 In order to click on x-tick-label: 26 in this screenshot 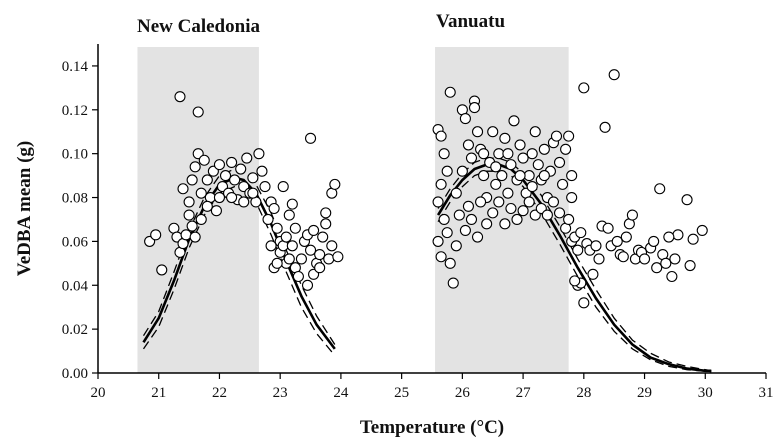, I will do `click(463, 393)`.